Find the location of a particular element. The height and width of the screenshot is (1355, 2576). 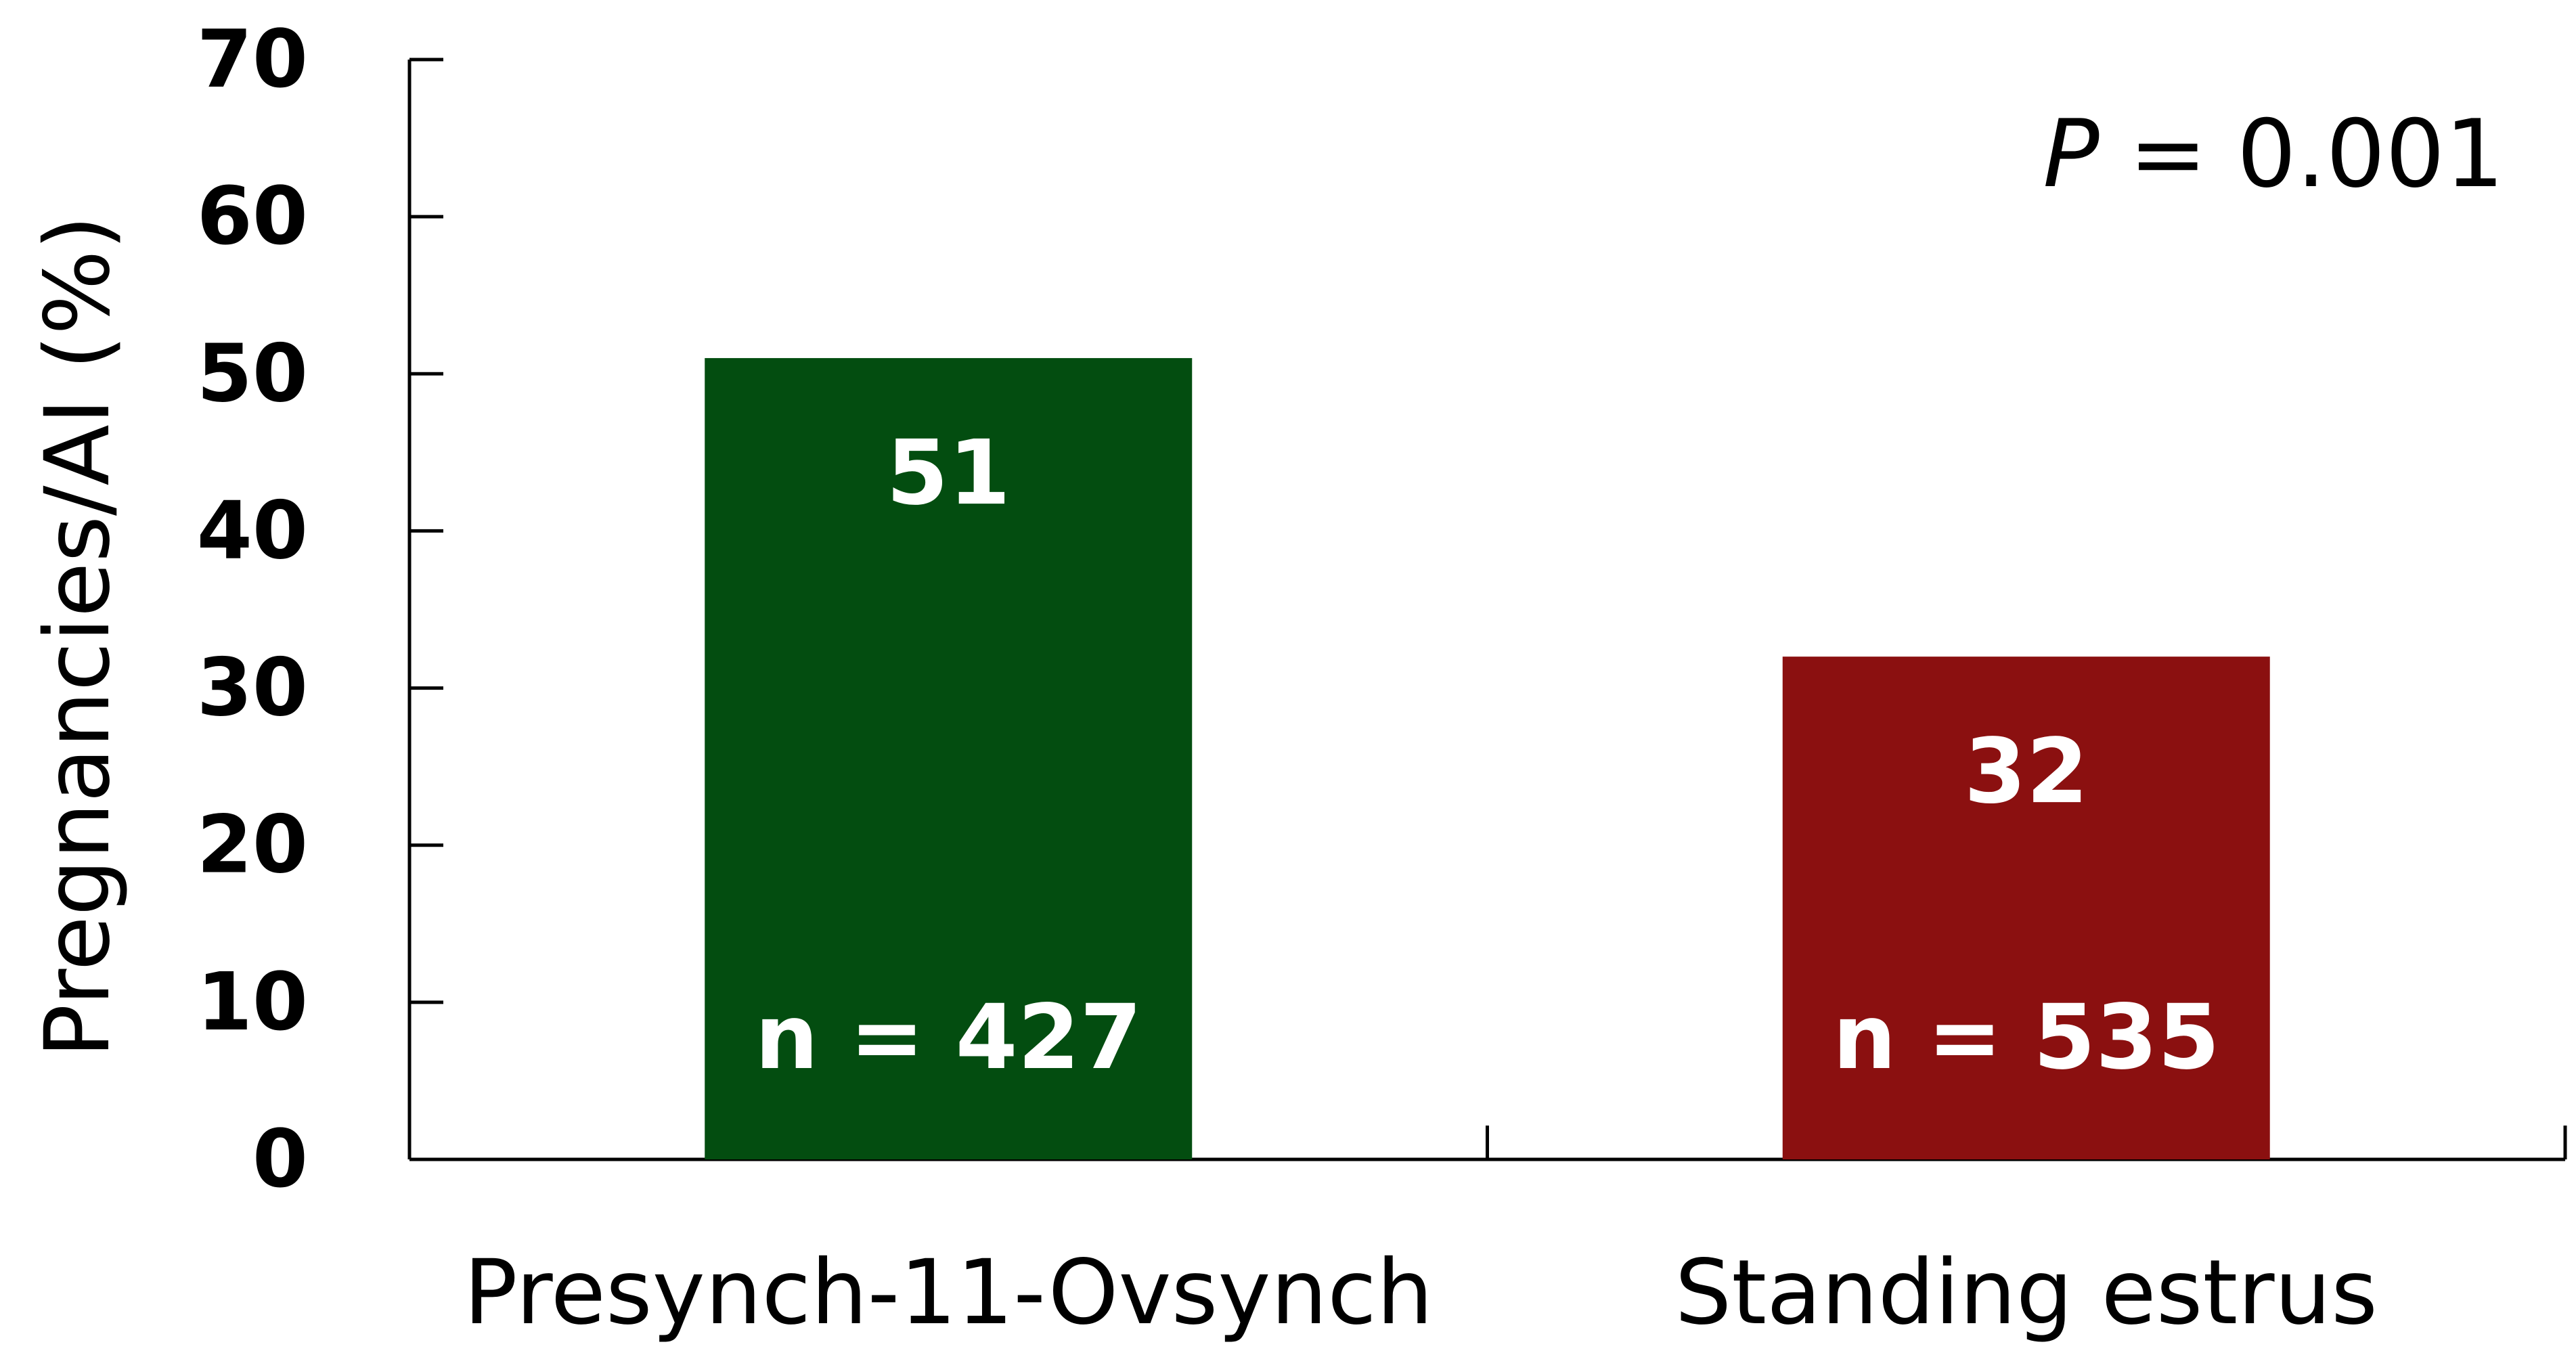

y-tick-label: 50 is located at coordinates (252, 373).